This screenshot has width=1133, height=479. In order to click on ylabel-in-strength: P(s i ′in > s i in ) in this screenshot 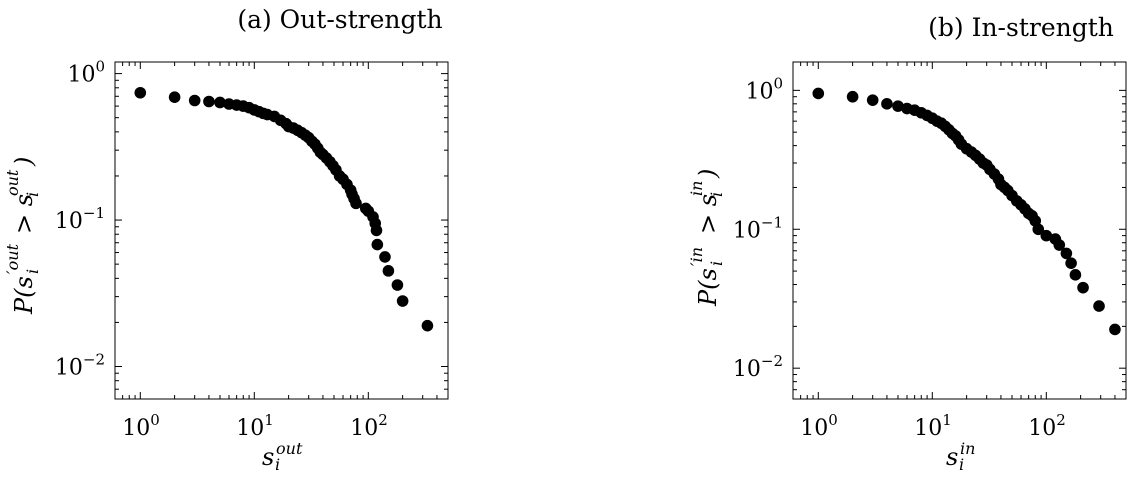, I will do `click(706, 238)`.